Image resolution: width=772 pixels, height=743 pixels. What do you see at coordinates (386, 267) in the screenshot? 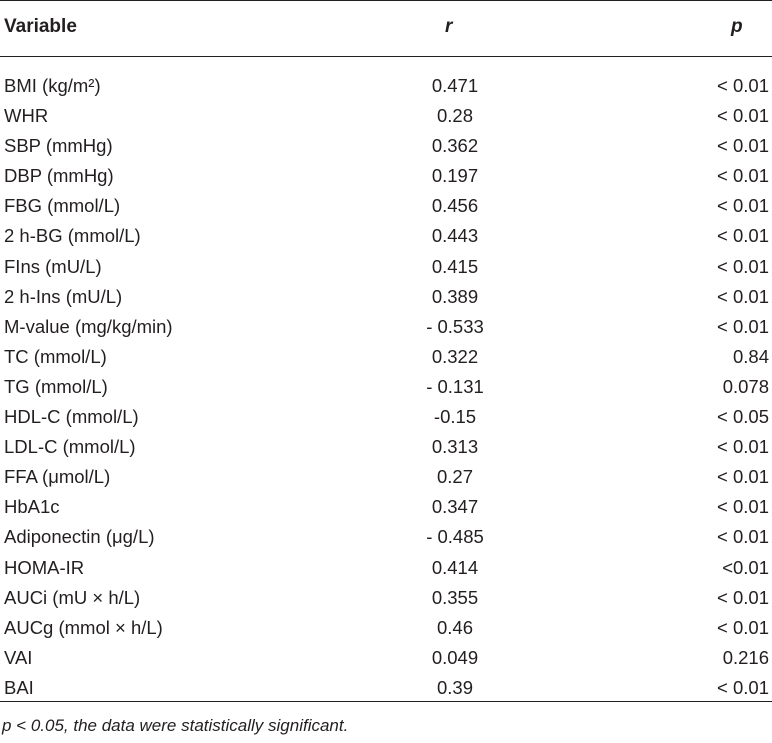
I see `table-row: FIns (mU/L) 0.415 < 0.01` at bounding box center [386, 267].